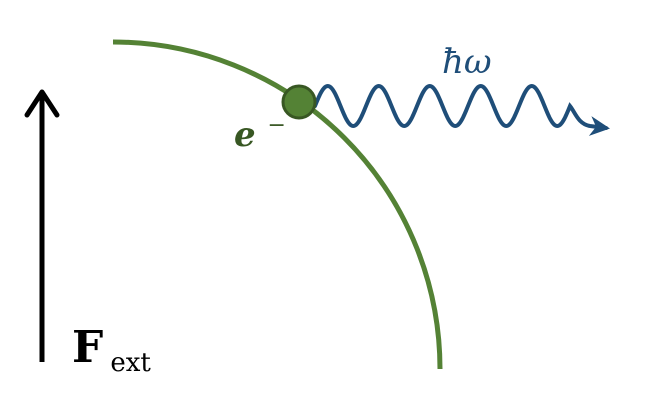 This screenshot has height=408, width=649. Describe the element at coordinates (130, 363) in the screenshot. I see `force-label-sub: ext` at that location.